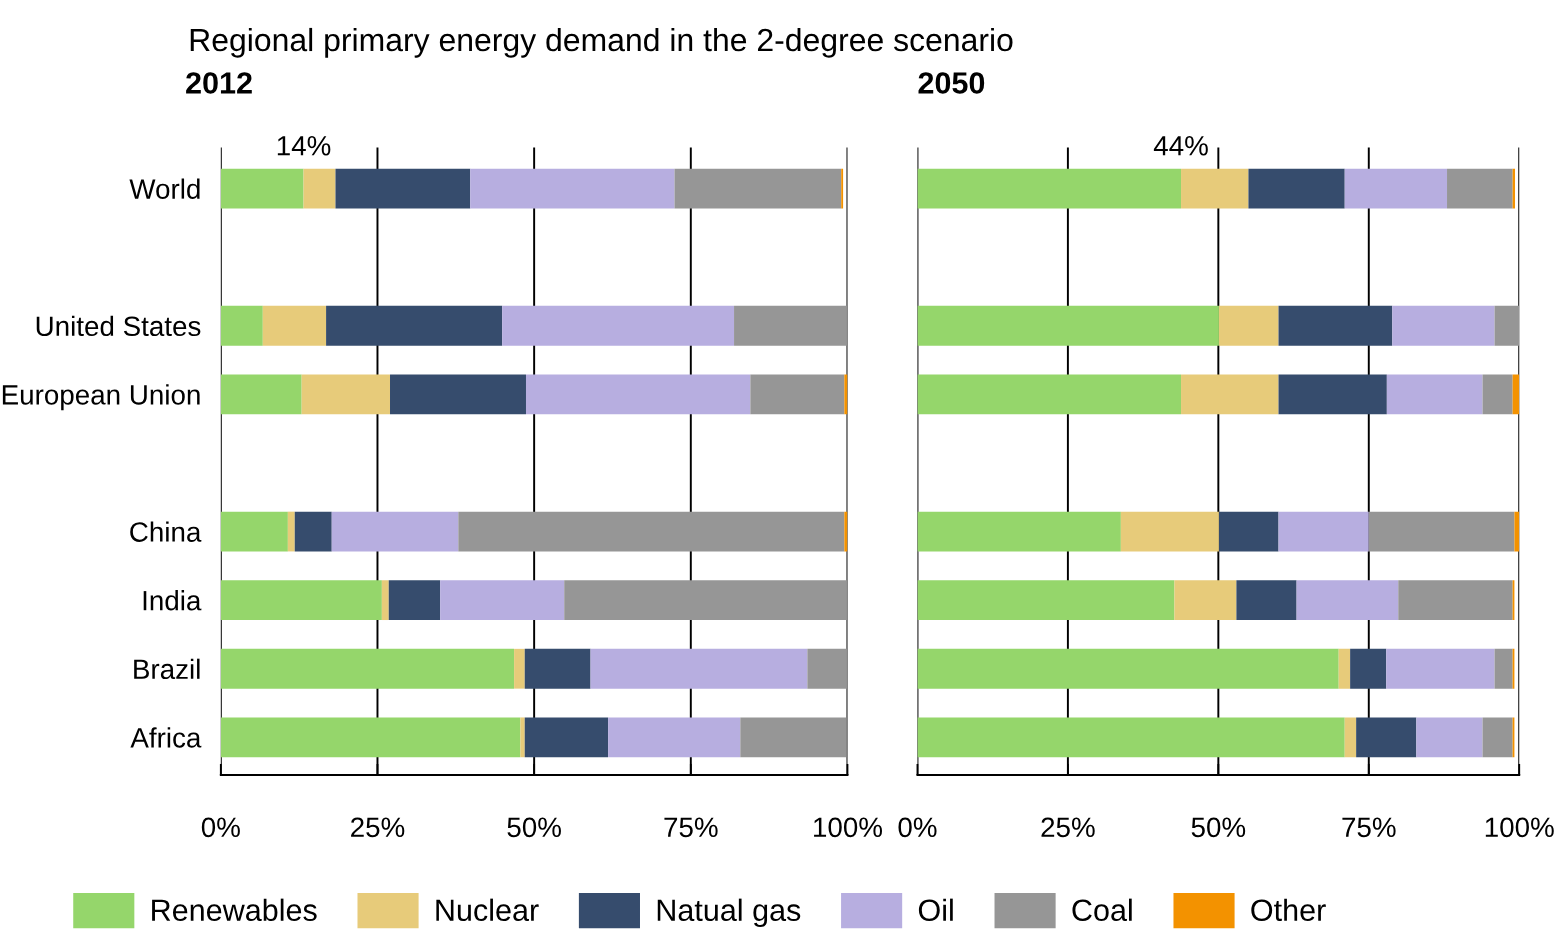 This screenshot has width=1555, height=951. What do you see at coordinates (1288, 910) in the screenshot?
I see `legend-label: Other` at bounding box center [1288, 910].